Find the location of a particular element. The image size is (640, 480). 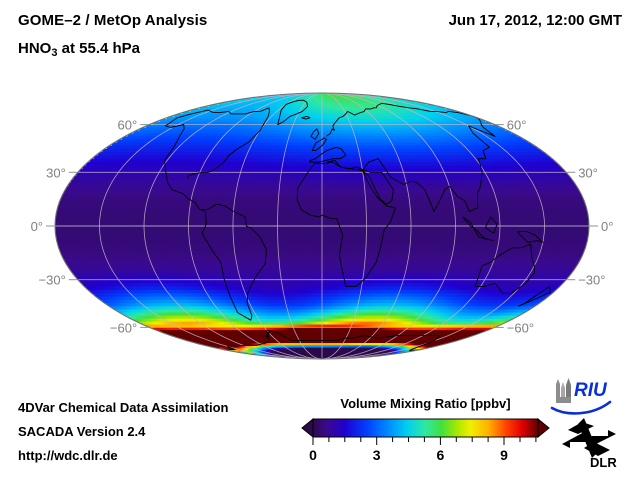

colorbar-container: Volume Mixing Ratio [ppbv] 0 3 6 9 is located at coordinates (425, 429).